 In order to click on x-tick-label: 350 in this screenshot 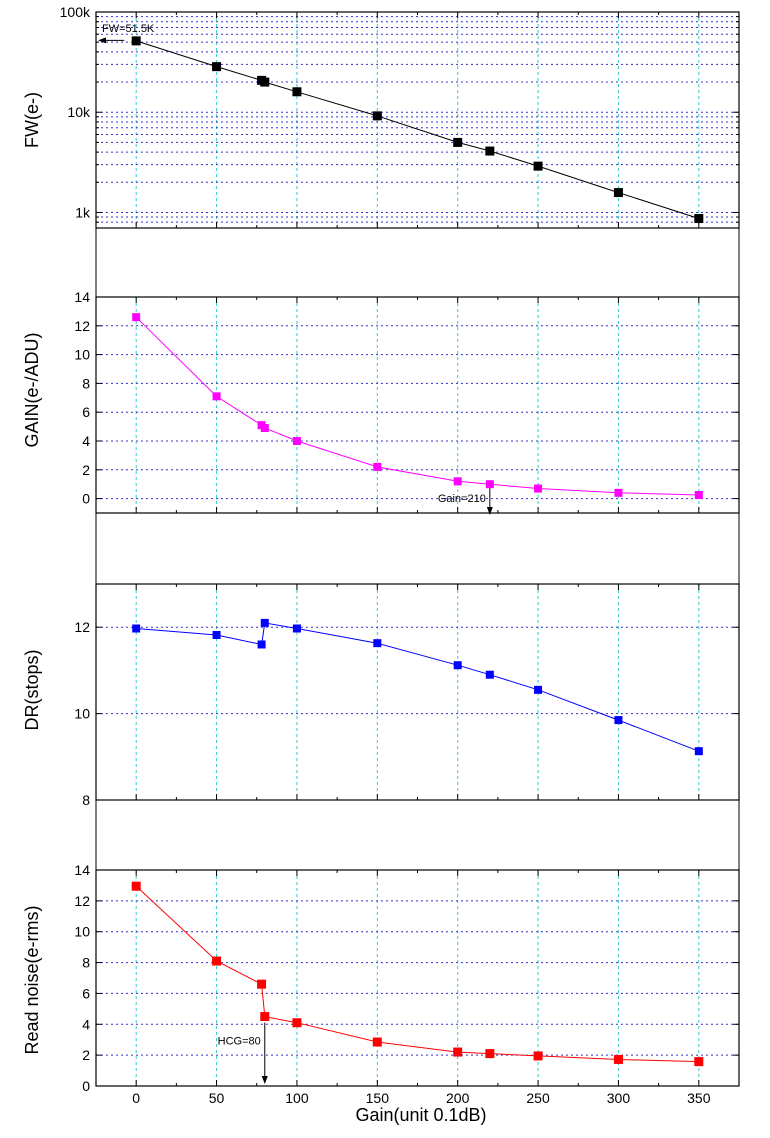, I will do `click(699, 1098)`.